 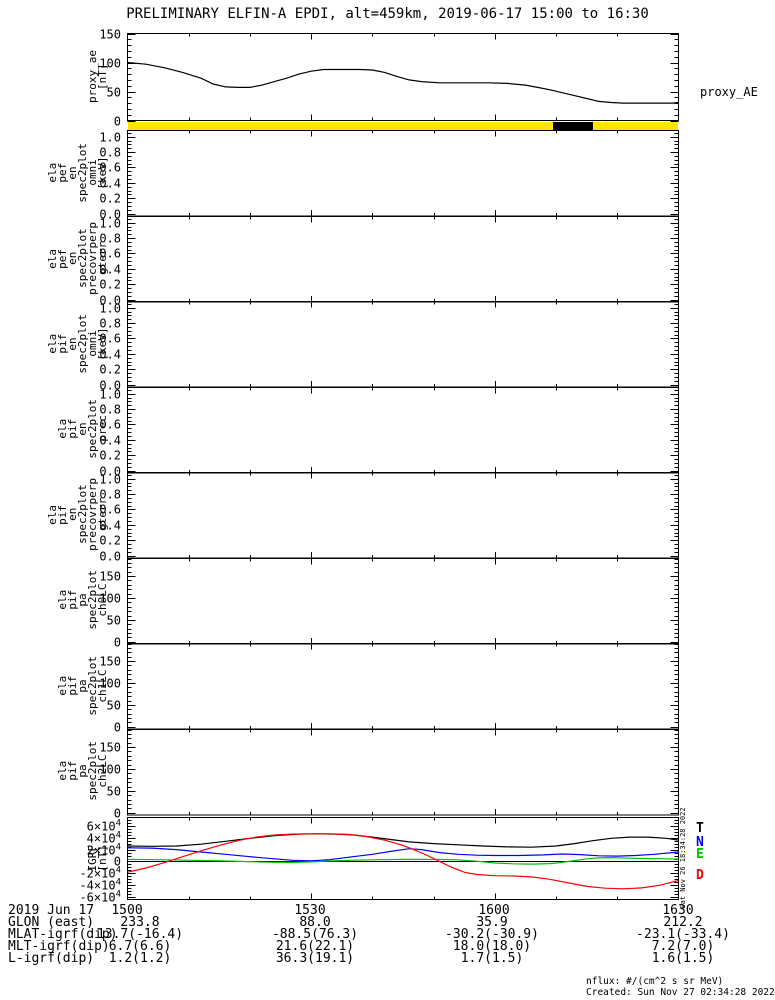 I want to click on created-note: Created: Sun Nov 27 02:34:28 2022, so click(x=680, y=992).